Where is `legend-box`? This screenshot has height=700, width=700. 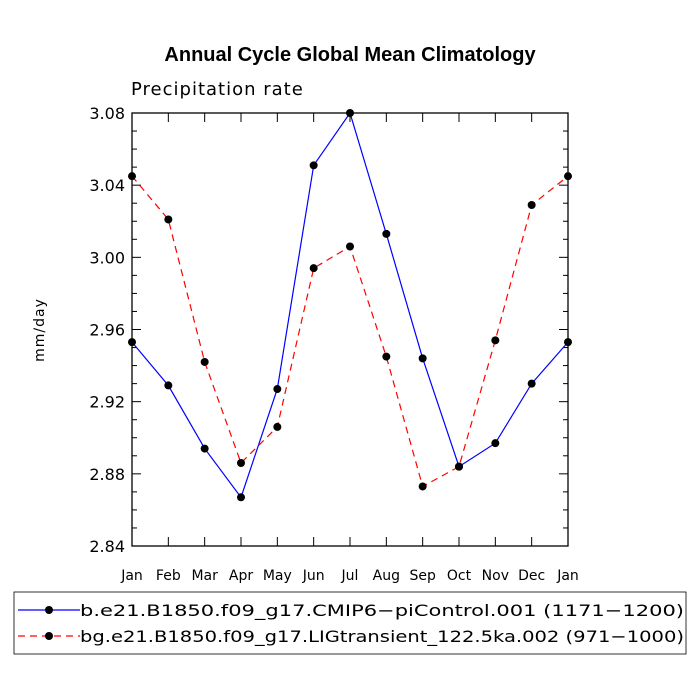 legend-box is located at coordinates (350, 623).